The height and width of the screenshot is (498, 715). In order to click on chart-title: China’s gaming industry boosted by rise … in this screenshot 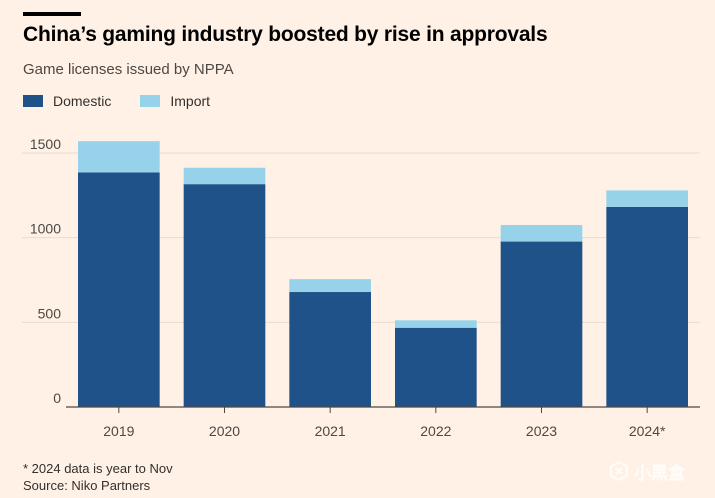, I will do `click(285, 34)`.